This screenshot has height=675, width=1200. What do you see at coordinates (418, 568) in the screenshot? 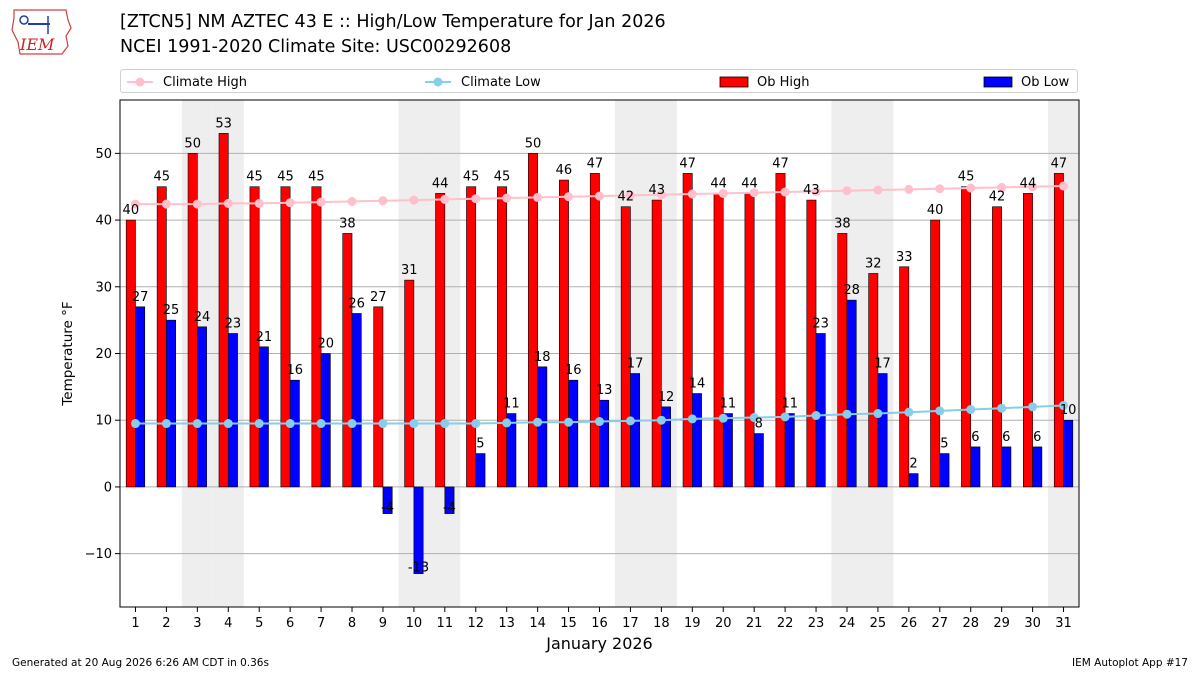
I see `ob-low-label-10: -13` at bounding box center [418, 568].